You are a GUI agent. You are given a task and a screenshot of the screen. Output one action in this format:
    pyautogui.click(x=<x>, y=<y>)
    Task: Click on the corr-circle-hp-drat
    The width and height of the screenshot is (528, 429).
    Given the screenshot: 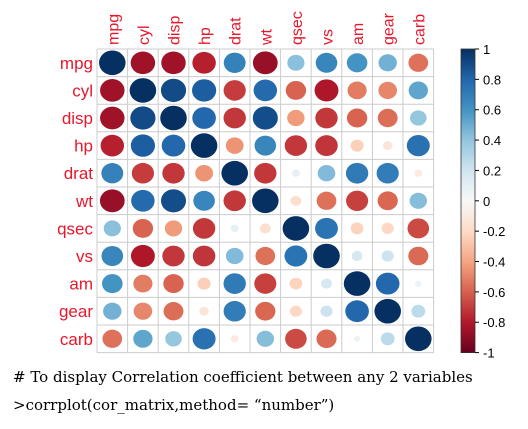 What is the action you would take?
    pyautogui.click(x=234, y=145)
    